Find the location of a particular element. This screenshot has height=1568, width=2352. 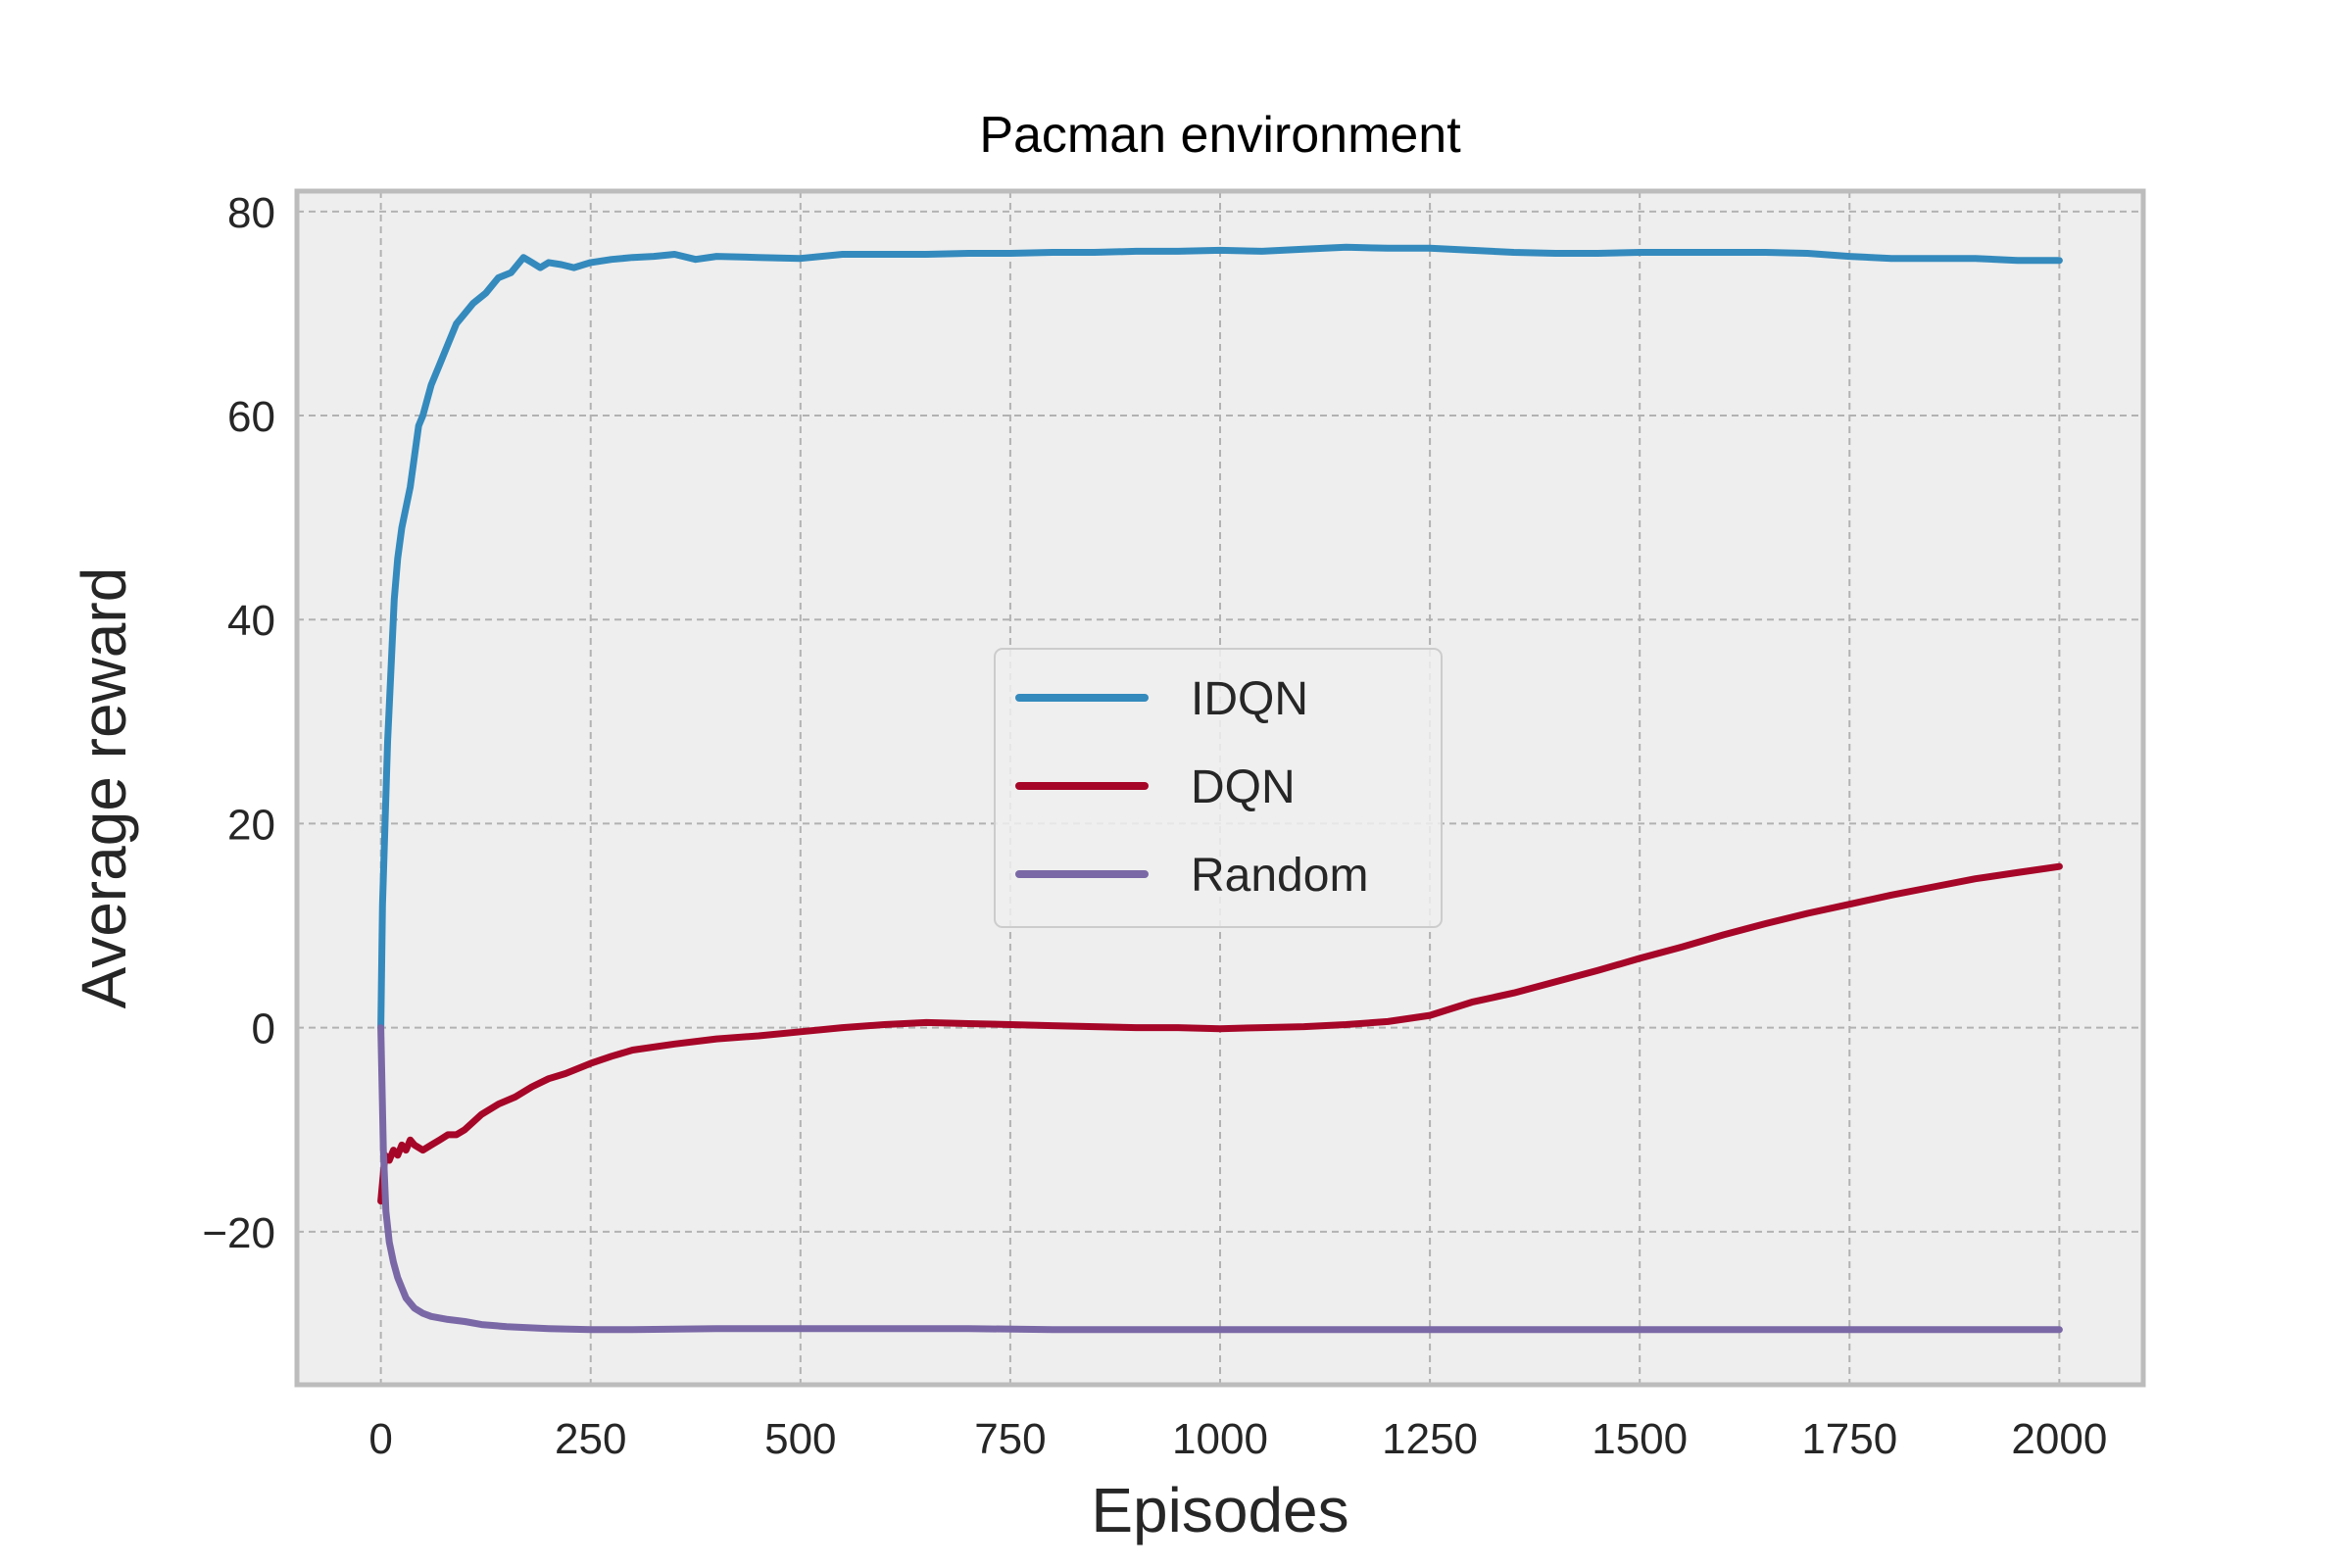

y-tick-label: 80 is located at coordinates (251, 213).